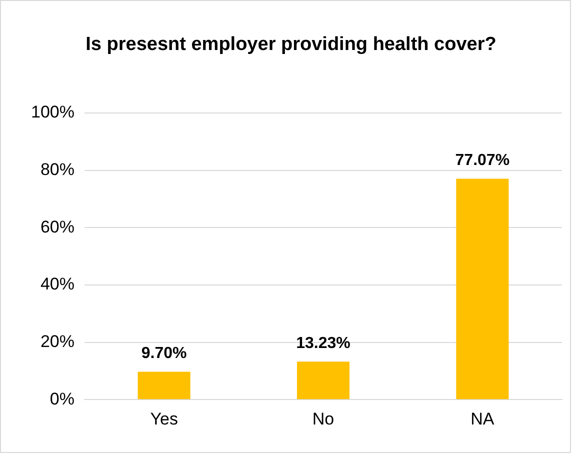 The height and width of the screenshot is (457, 575). Describe the element at coordinates (57, 341) in the screenshot. I see `y-tick-label: 20%` at that location.